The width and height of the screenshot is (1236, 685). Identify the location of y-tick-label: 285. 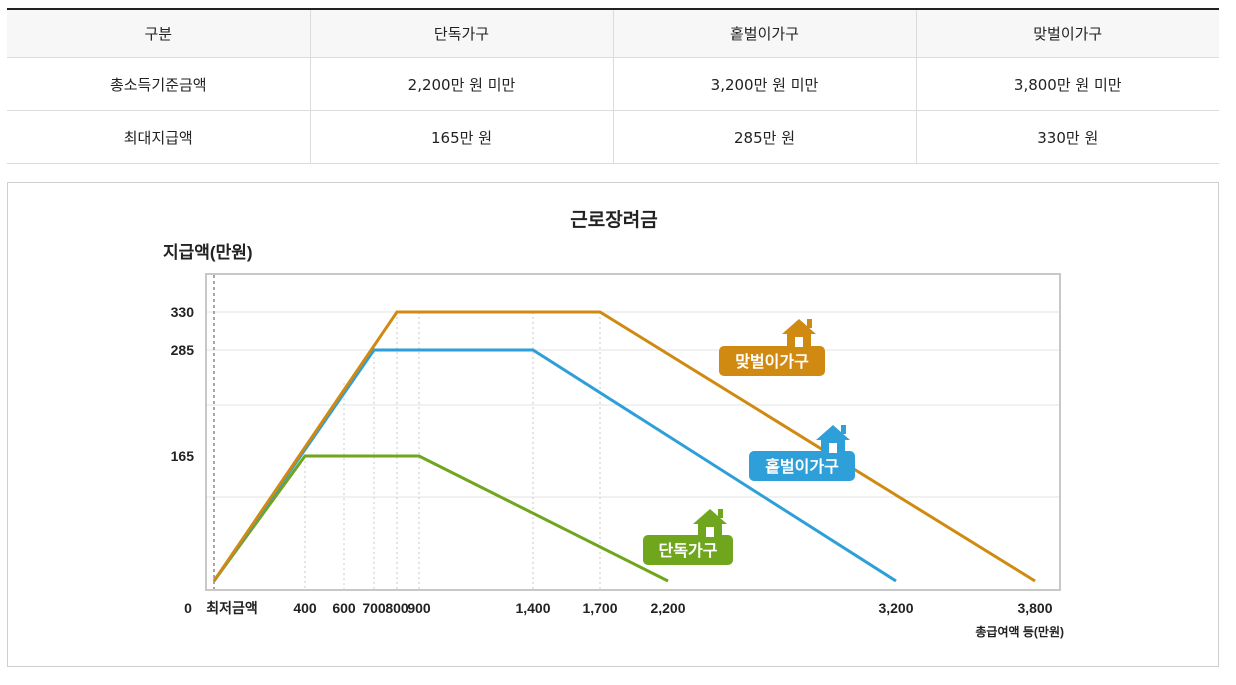
(183, 350).